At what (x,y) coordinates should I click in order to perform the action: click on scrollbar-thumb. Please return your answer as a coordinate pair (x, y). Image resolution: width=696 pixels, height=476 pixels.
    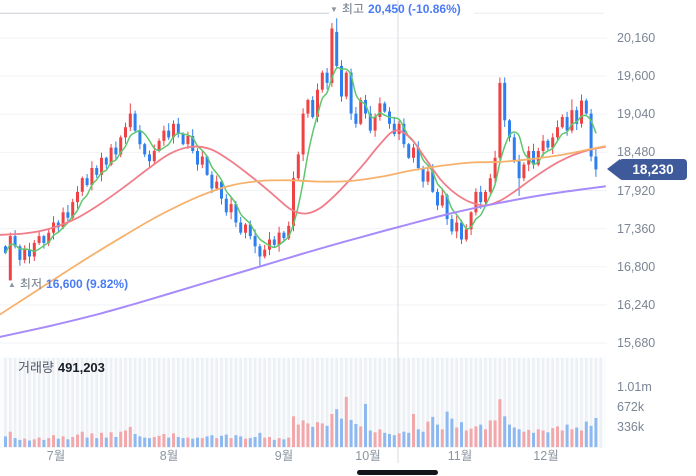
    Looking at the image, I should click on (397, 472).